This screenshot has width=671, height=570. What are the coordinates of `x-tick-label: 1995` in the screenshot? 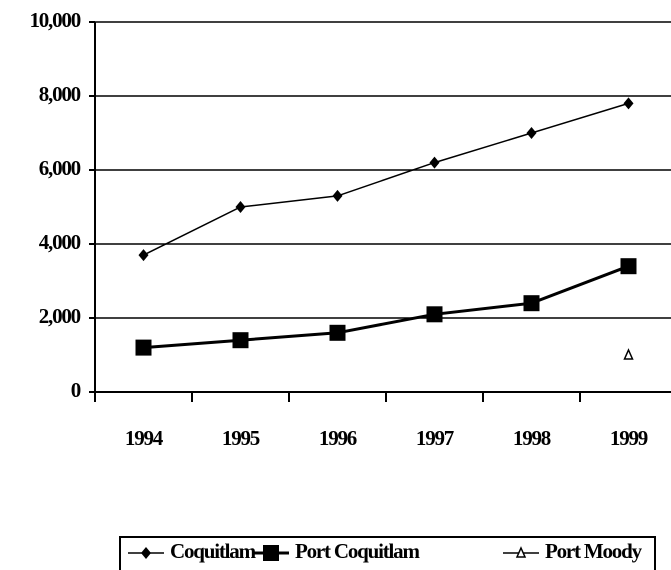 It's located at (241, 438).